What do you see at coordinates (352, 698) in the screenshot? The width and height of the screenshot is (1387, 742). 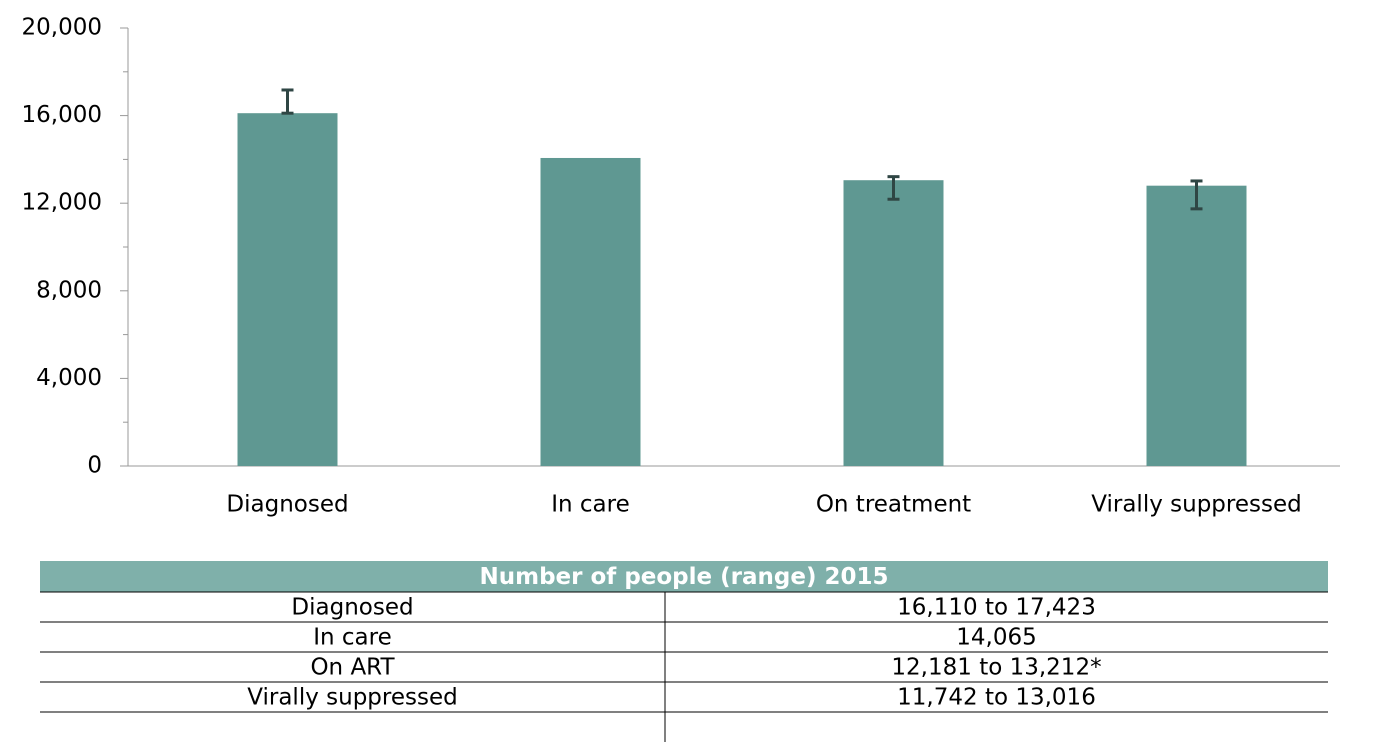 I see `table-cell: Virally suppressed` at bounding box center [352, 698].